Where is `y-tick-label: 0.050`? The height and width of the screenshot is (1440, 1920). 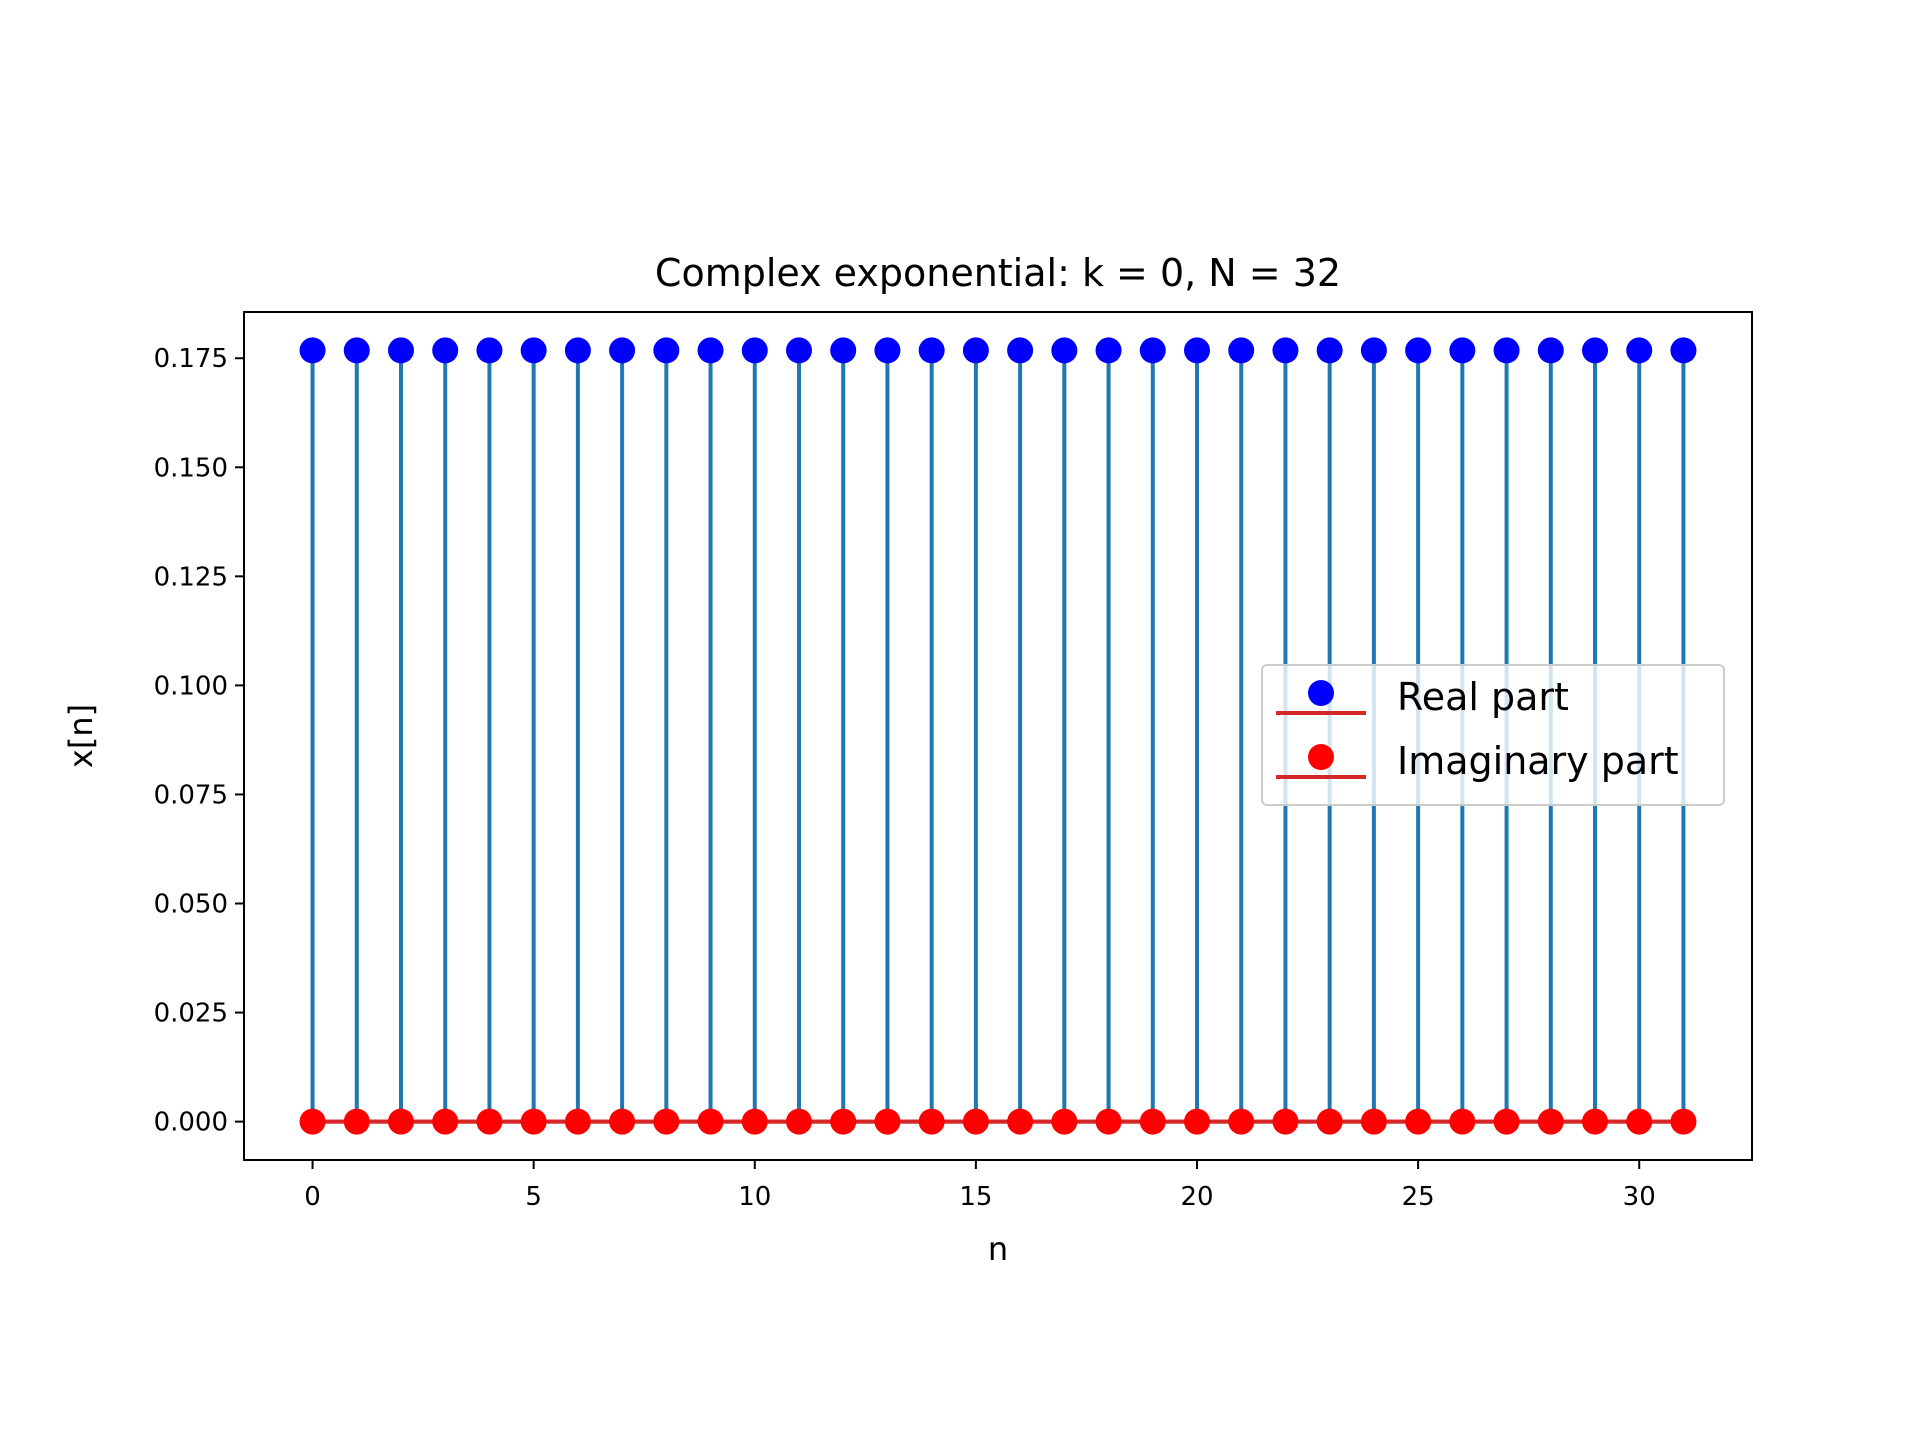
y-tick-label: 0.050 is located at coordinates (191, 905).